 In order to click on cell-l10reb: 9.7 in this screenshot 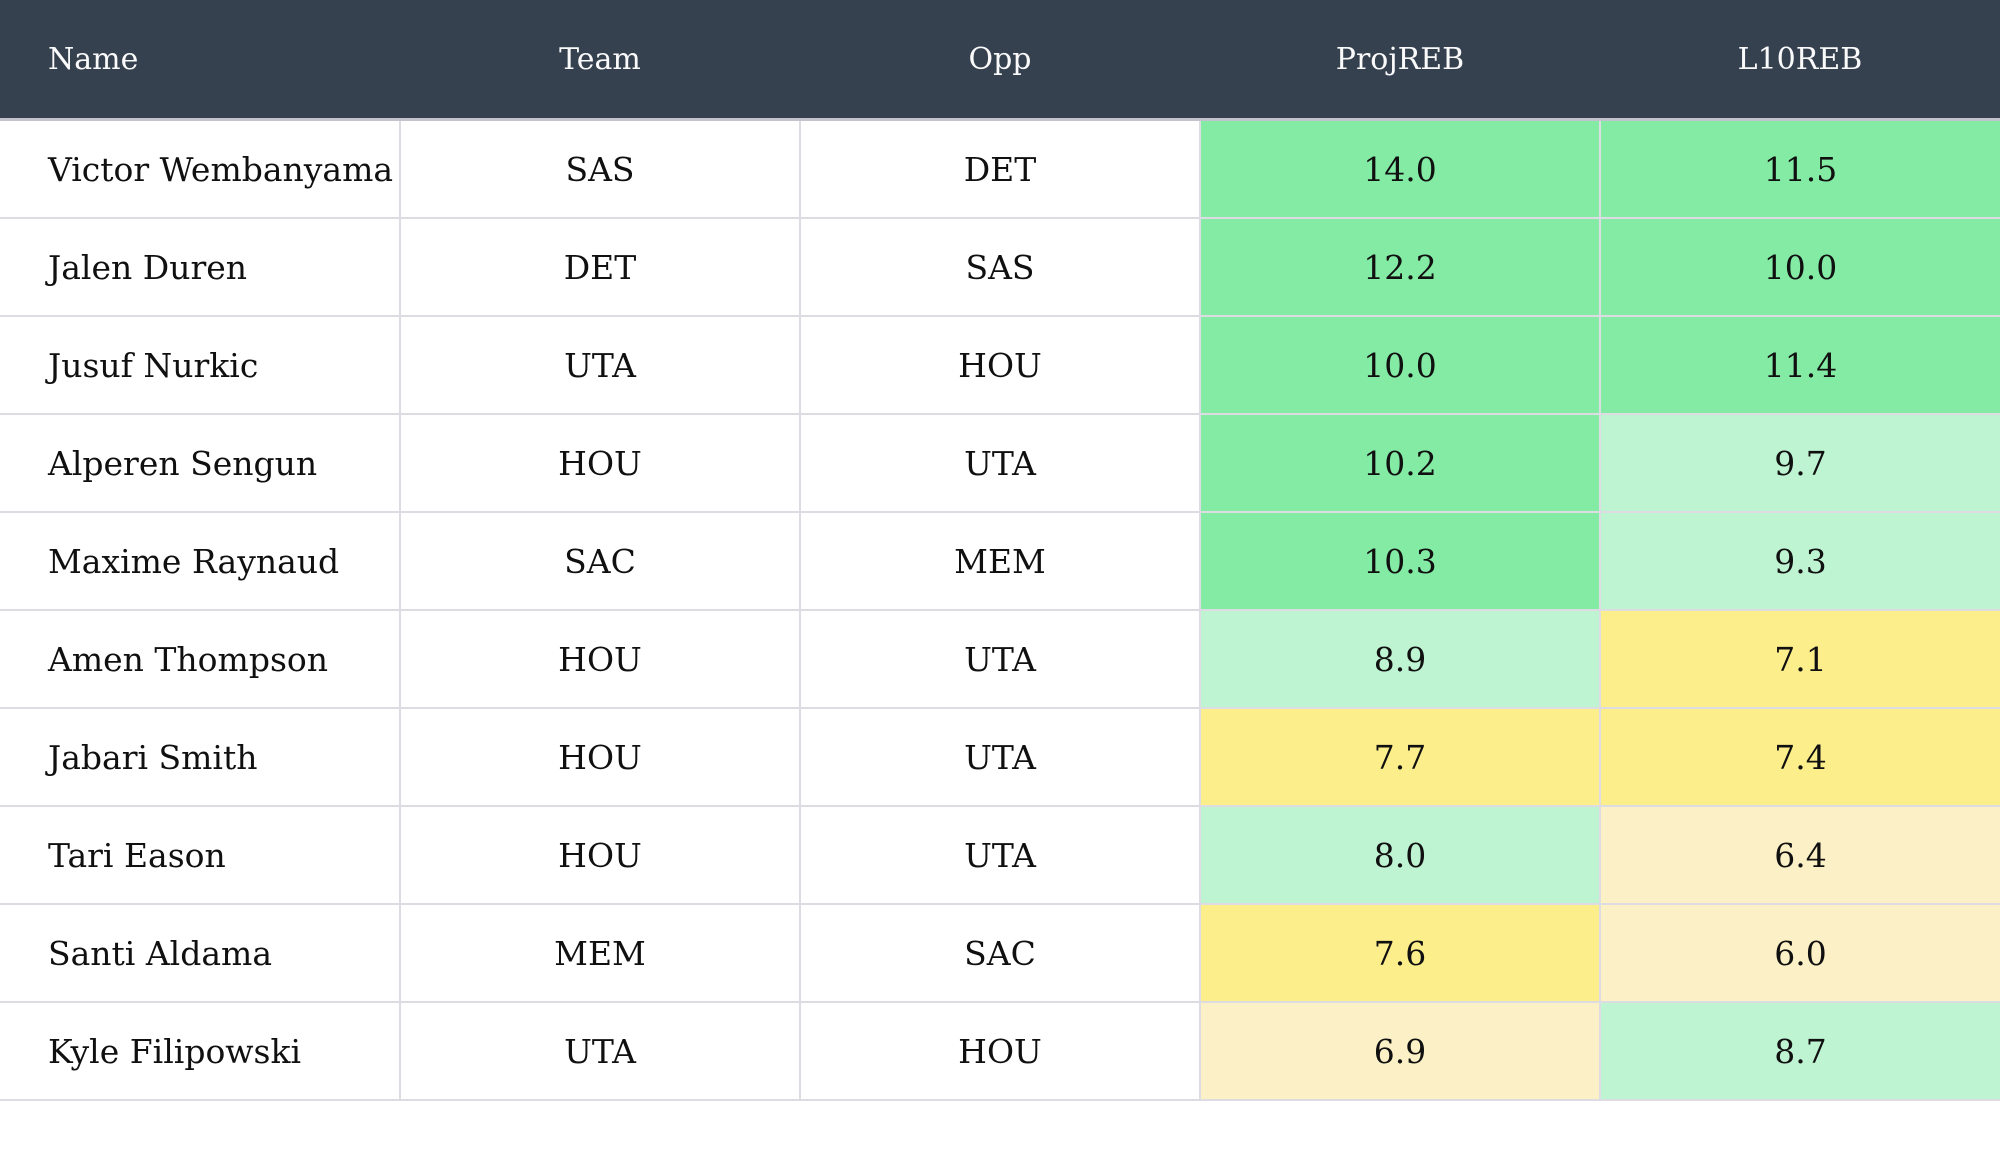, I will do `click(1799, 463)`.